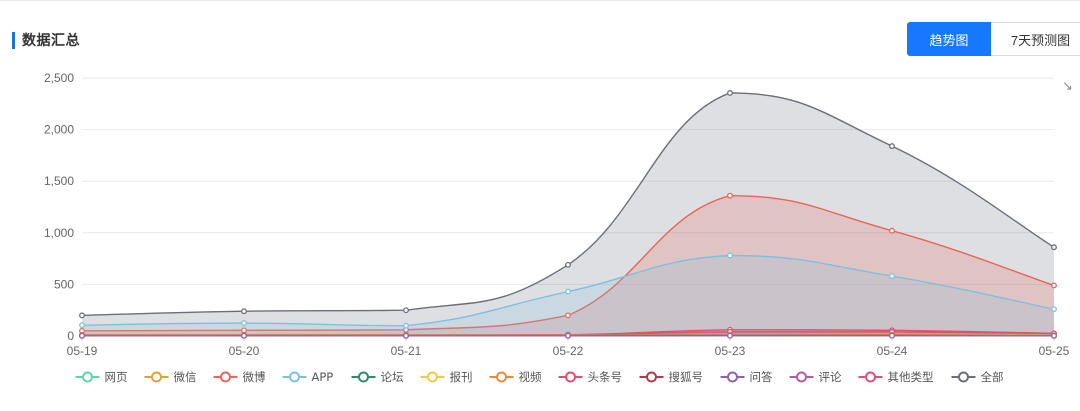 This screenshot has height=411, width=1080. I want to click on legend-item: 微博, so click(239, 377).